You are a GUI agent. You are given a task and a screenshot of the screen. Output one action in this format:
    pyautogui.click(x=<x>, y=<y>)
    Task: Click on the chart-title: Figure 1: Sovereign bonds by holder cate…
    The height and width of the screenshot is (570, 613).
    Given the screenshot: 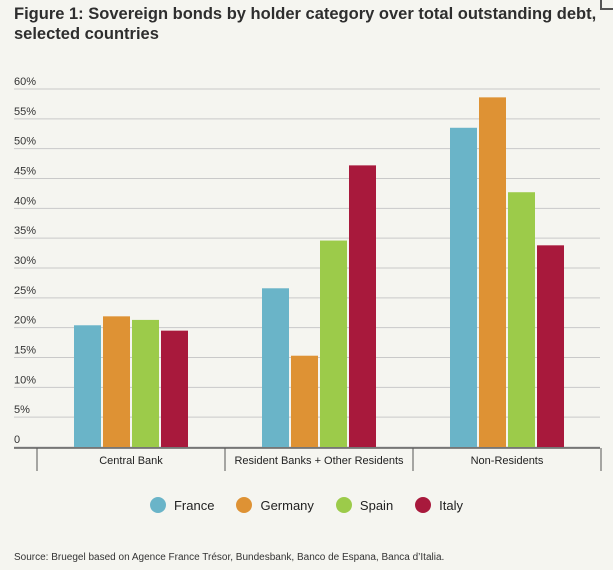 What is the action you would take?
    pyautogui.click(x=305, y=24)
    